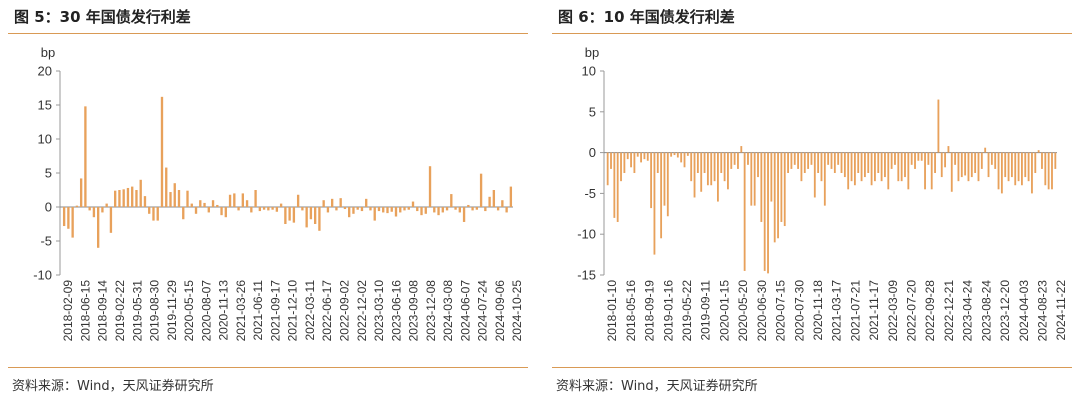 Image resolution: width=1080 pixels, height=400 pixels. Describe the element at coordinates (103, 311) in the screenshot. I see `x-tick-label: 2018-09-14` at that location.